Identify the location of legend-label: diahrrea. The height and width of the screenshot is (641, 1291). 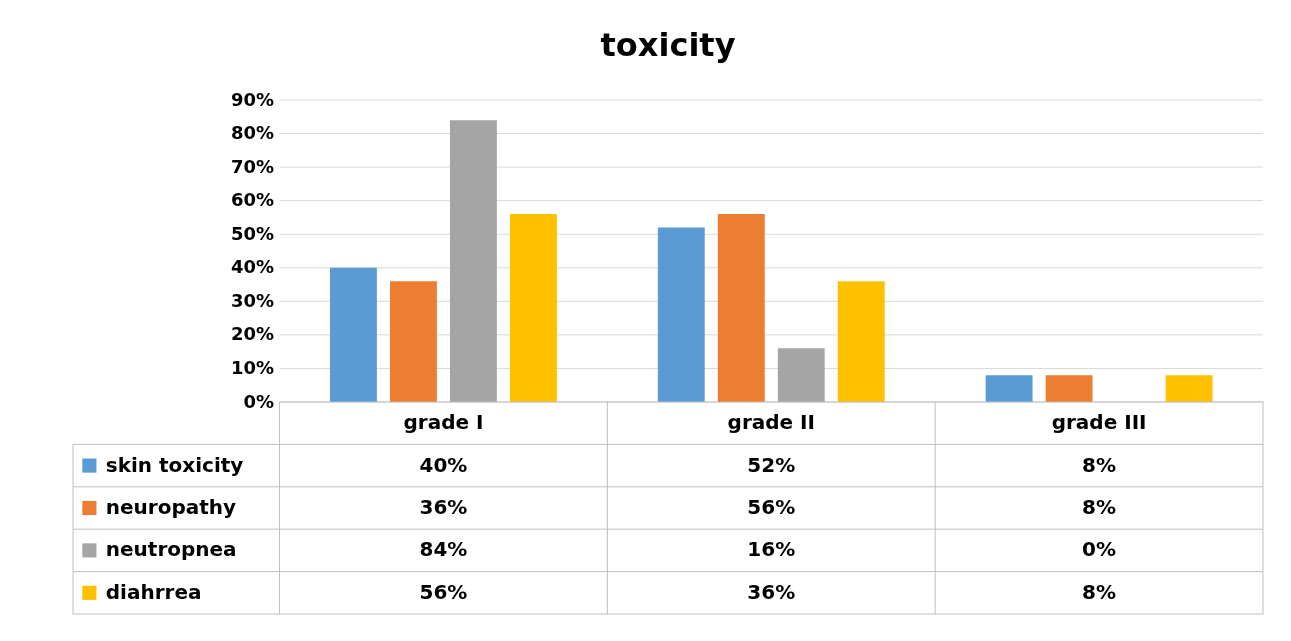
(153, 591).